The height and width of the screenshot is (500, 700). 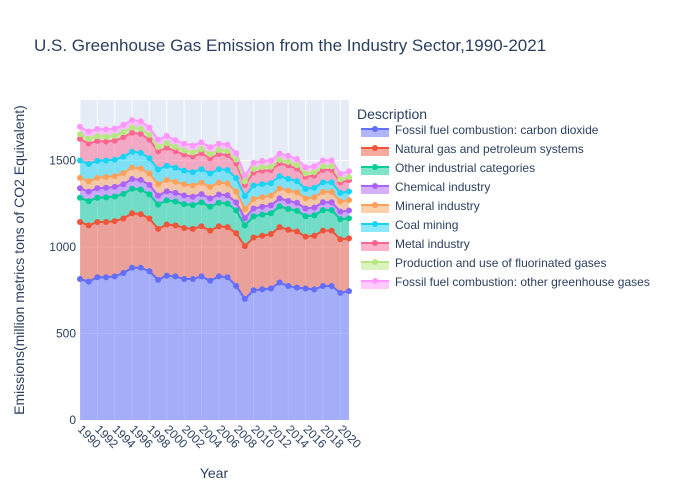 What do you see at coordinates (480, 130) in the screenshot?
I see `legend-item: Fossil fuel combustion: carbon dioxide` at bounding box center [480, 130].